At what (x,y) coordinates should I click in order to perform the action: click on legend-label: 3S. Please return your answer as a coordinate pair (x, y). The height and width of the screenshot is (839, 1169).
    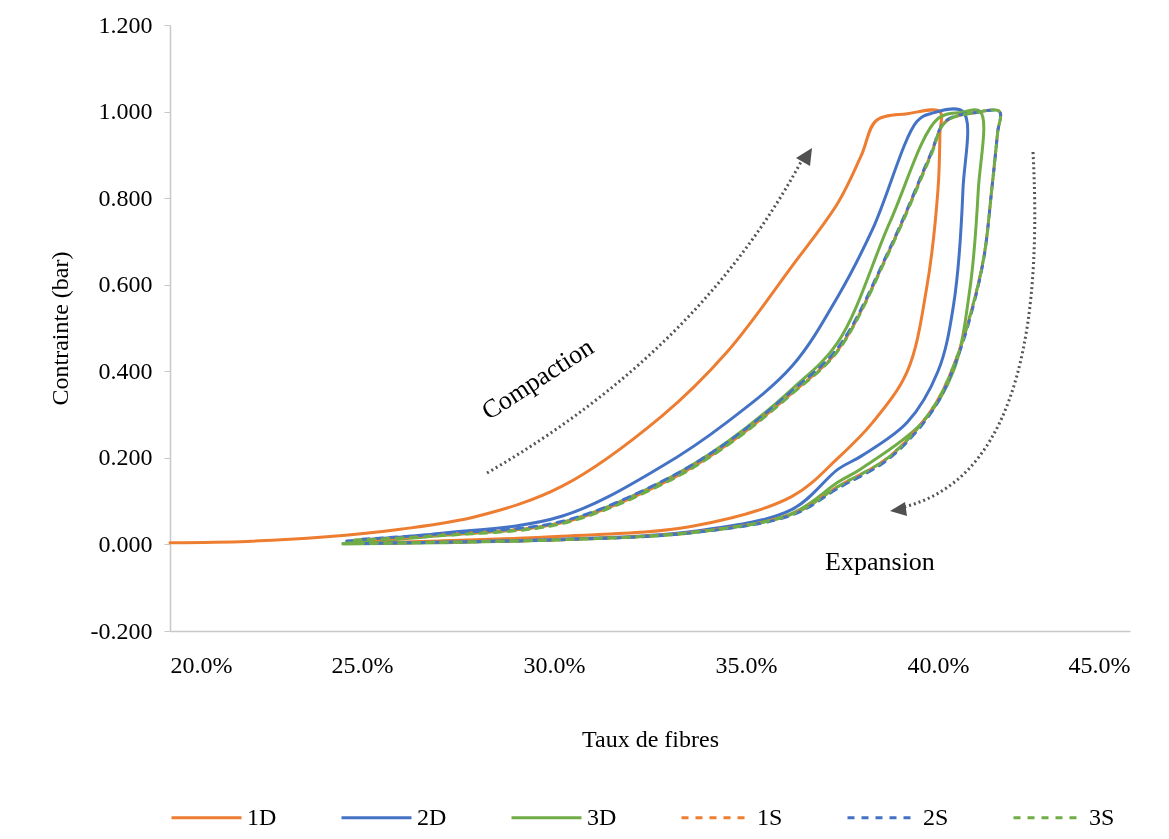
    Looking at the image, I should click on (1102, 816).